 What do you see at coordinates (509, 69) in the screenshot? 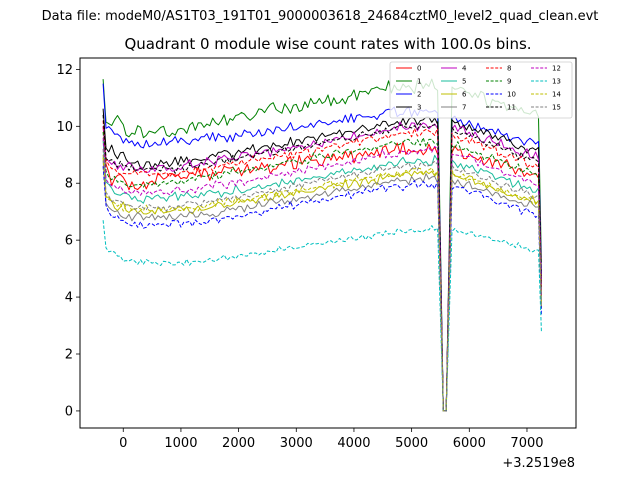
I see `legend-label-8: 8` at bounding box center [509, 69].